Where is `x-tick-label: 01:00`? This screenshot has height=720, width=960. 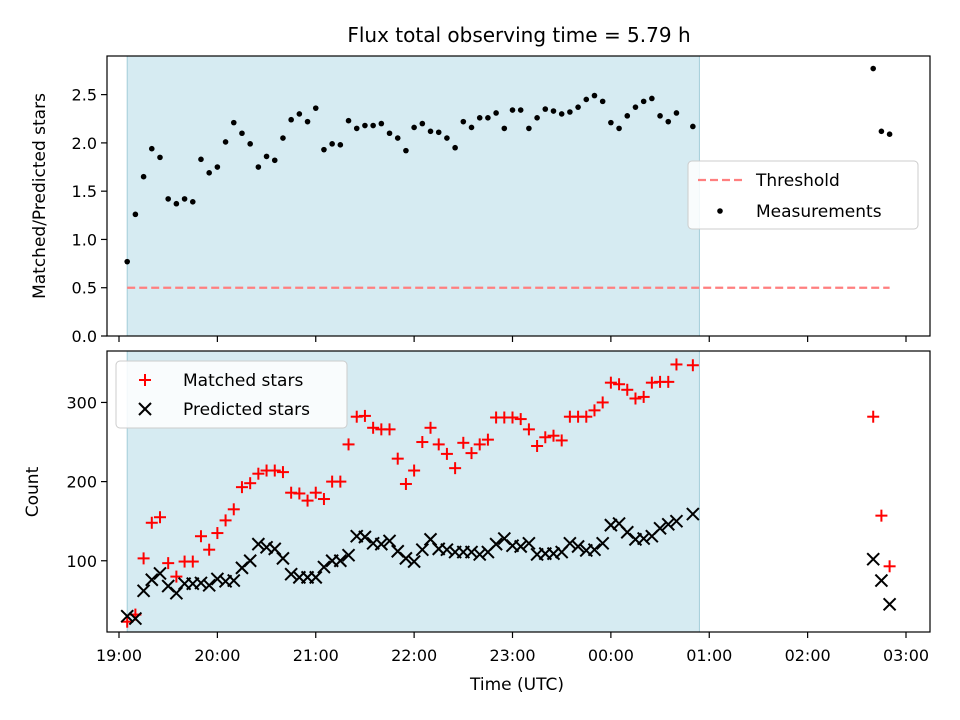 x-tick-label: 01:00 is located at coordinates (709, 655).